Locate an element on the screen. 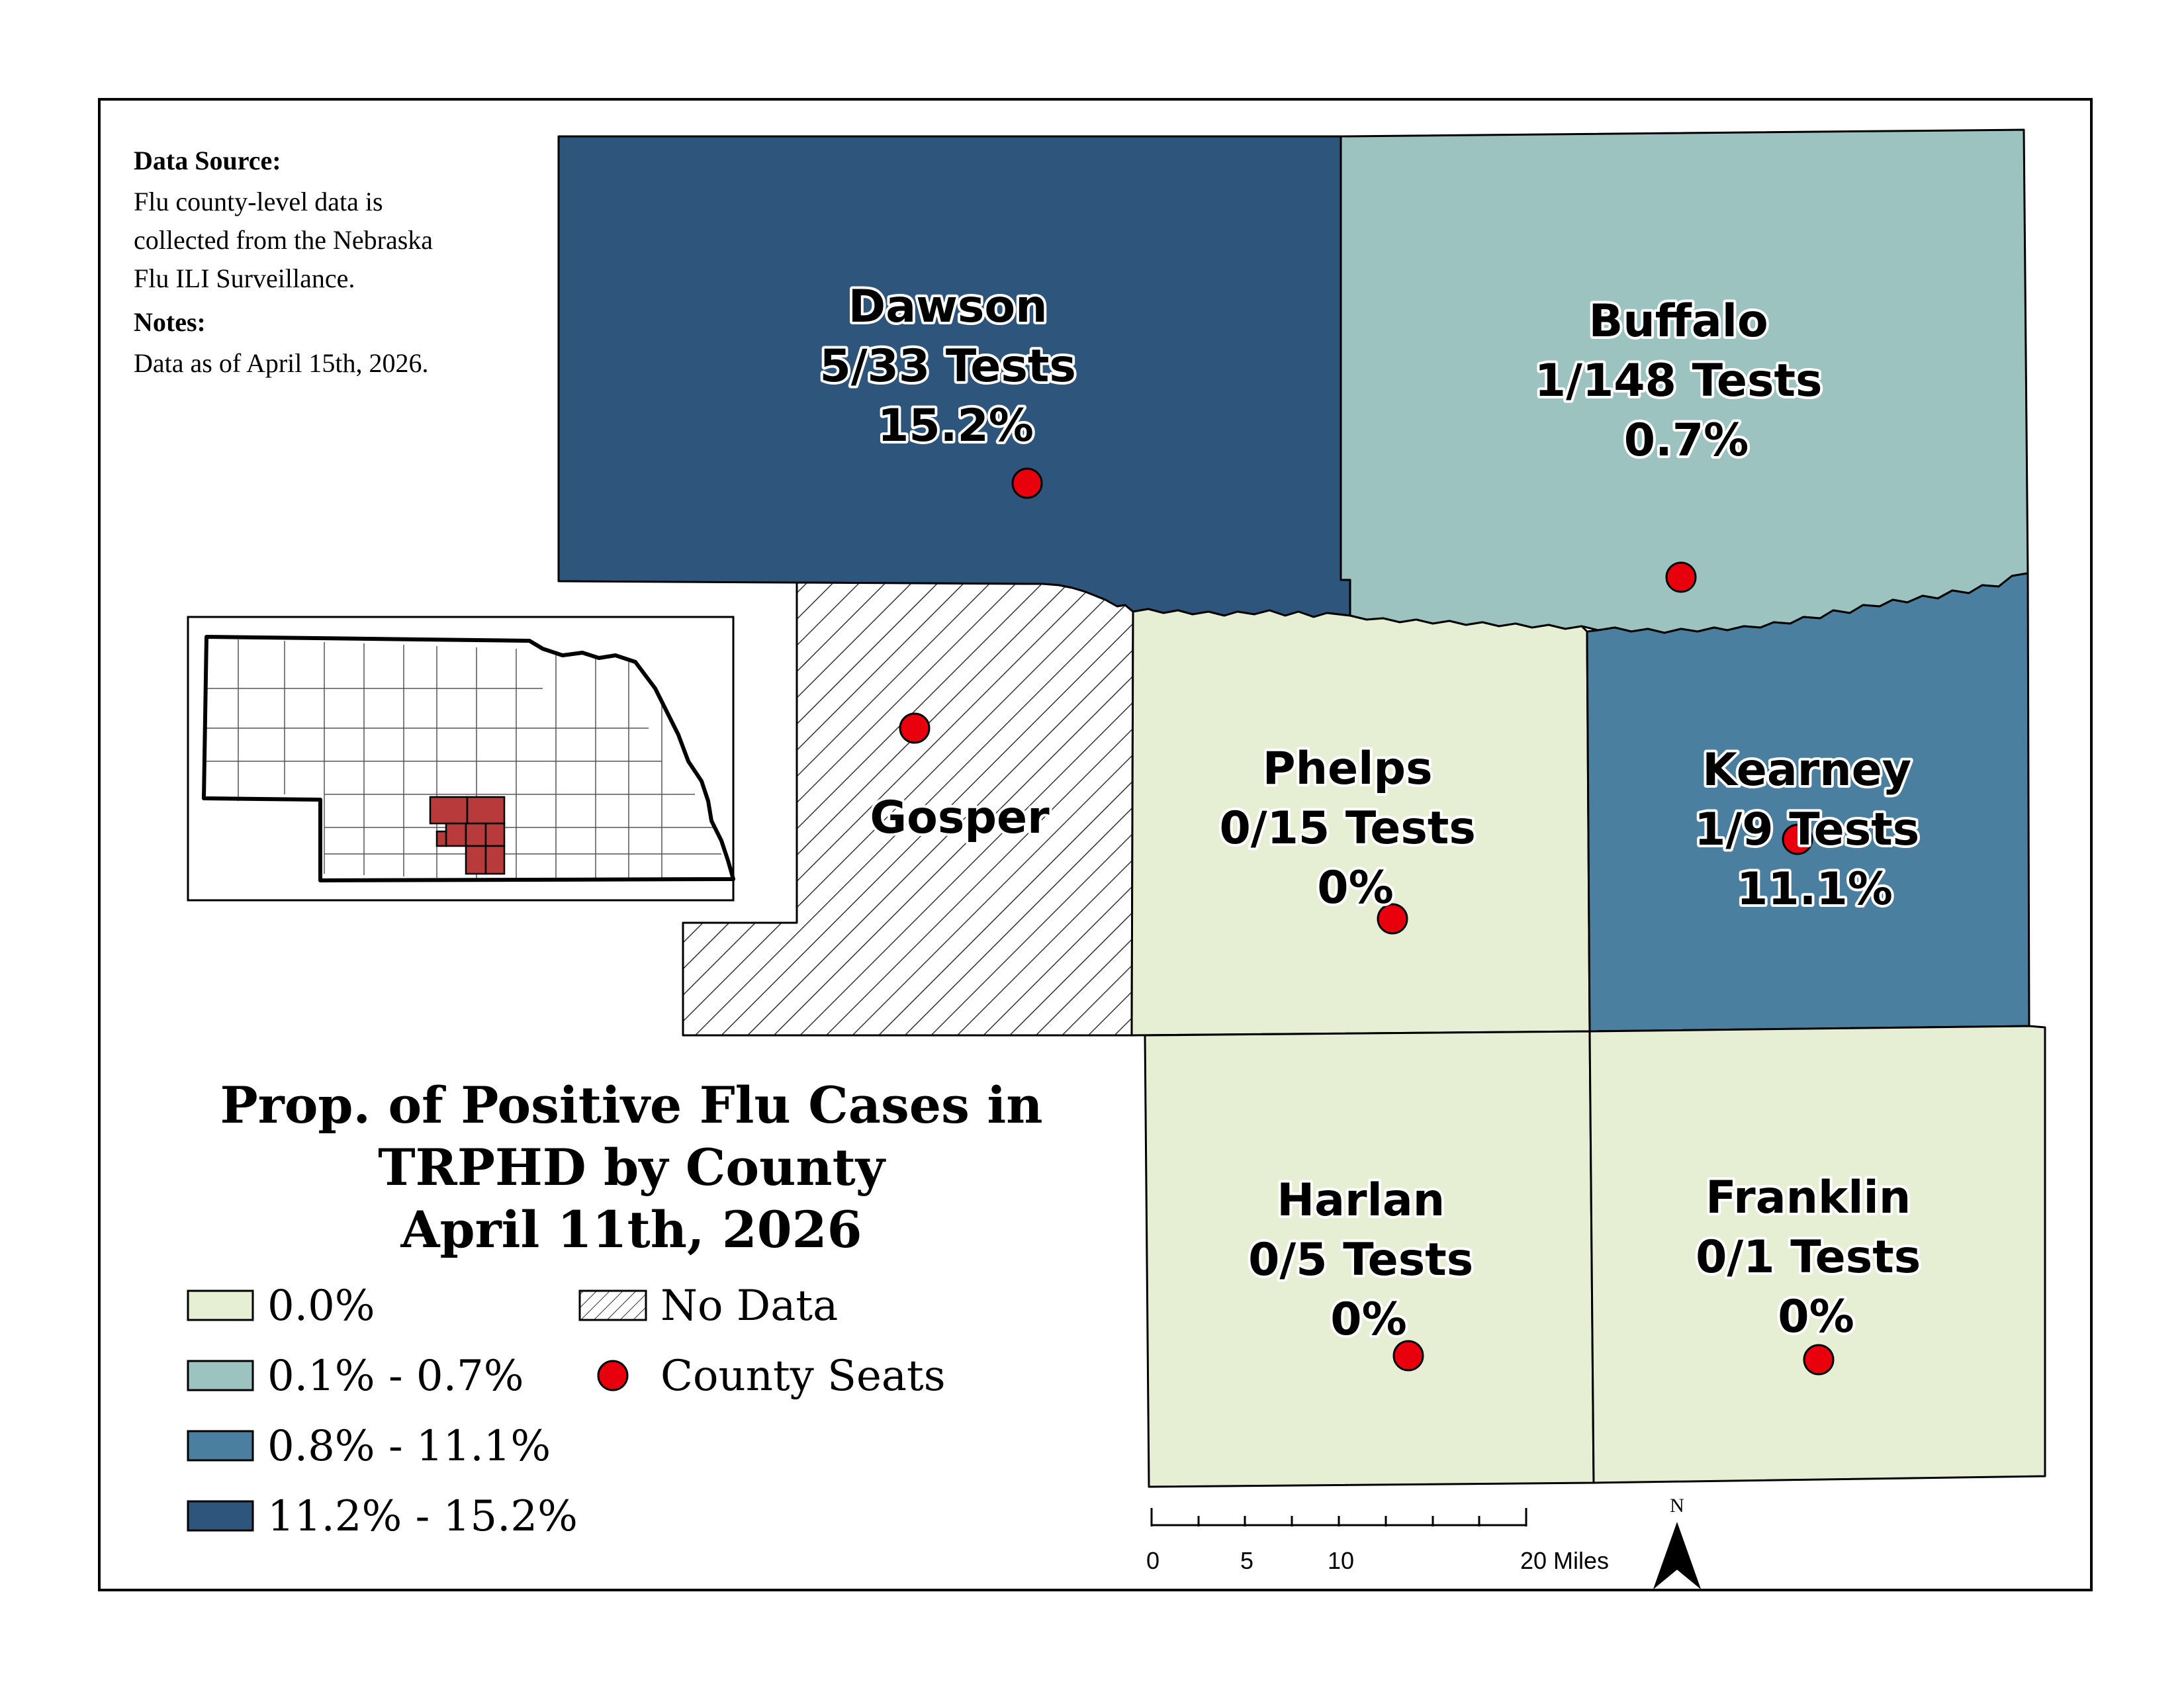  county-name: Kearney is located at coordinates (1806, 770).